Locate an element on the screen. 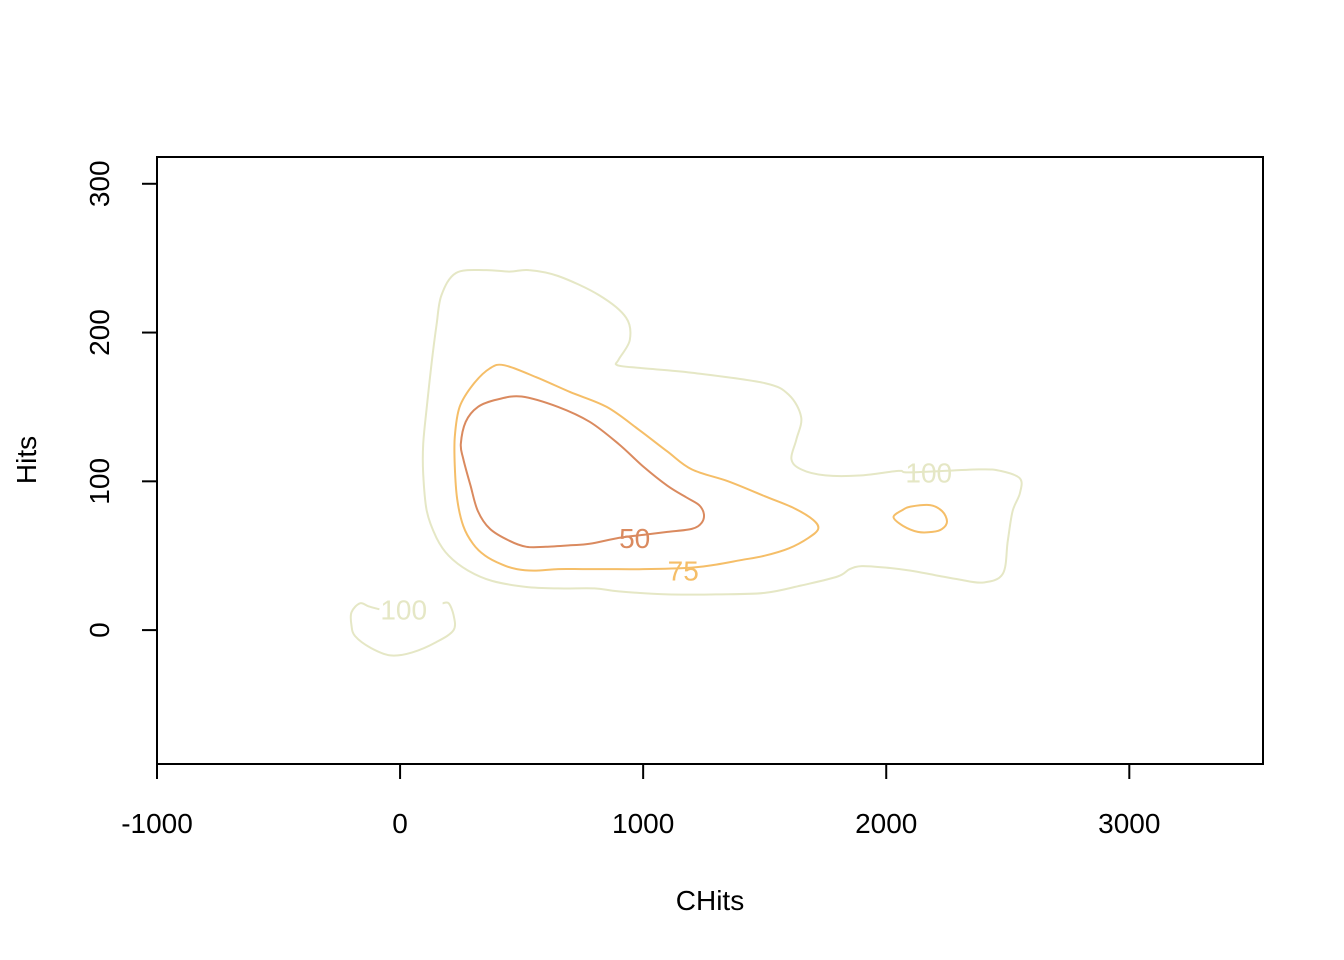 The image size is (1344, 960). y-tick-label: 300 is located at coordinates (99, 183).